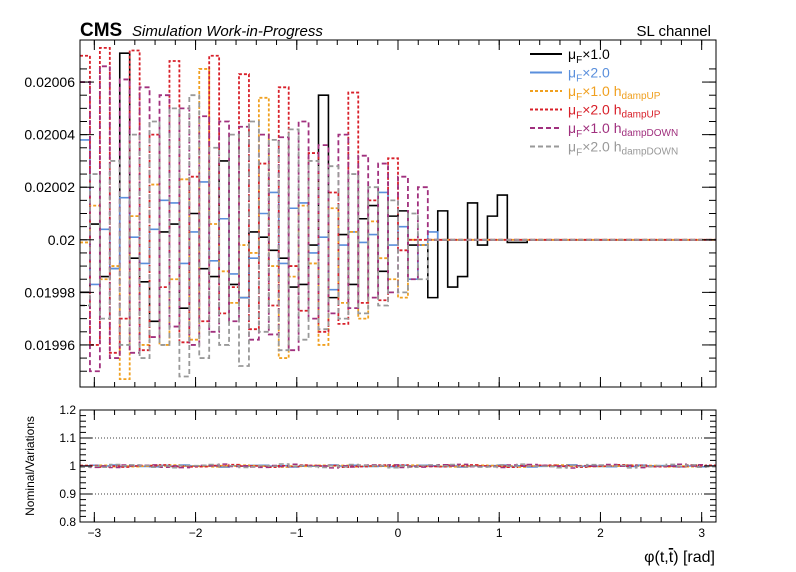 The image size is (796, 572). I want to click on ratio-y-label: Nominal/Variations, so click(30, 466).